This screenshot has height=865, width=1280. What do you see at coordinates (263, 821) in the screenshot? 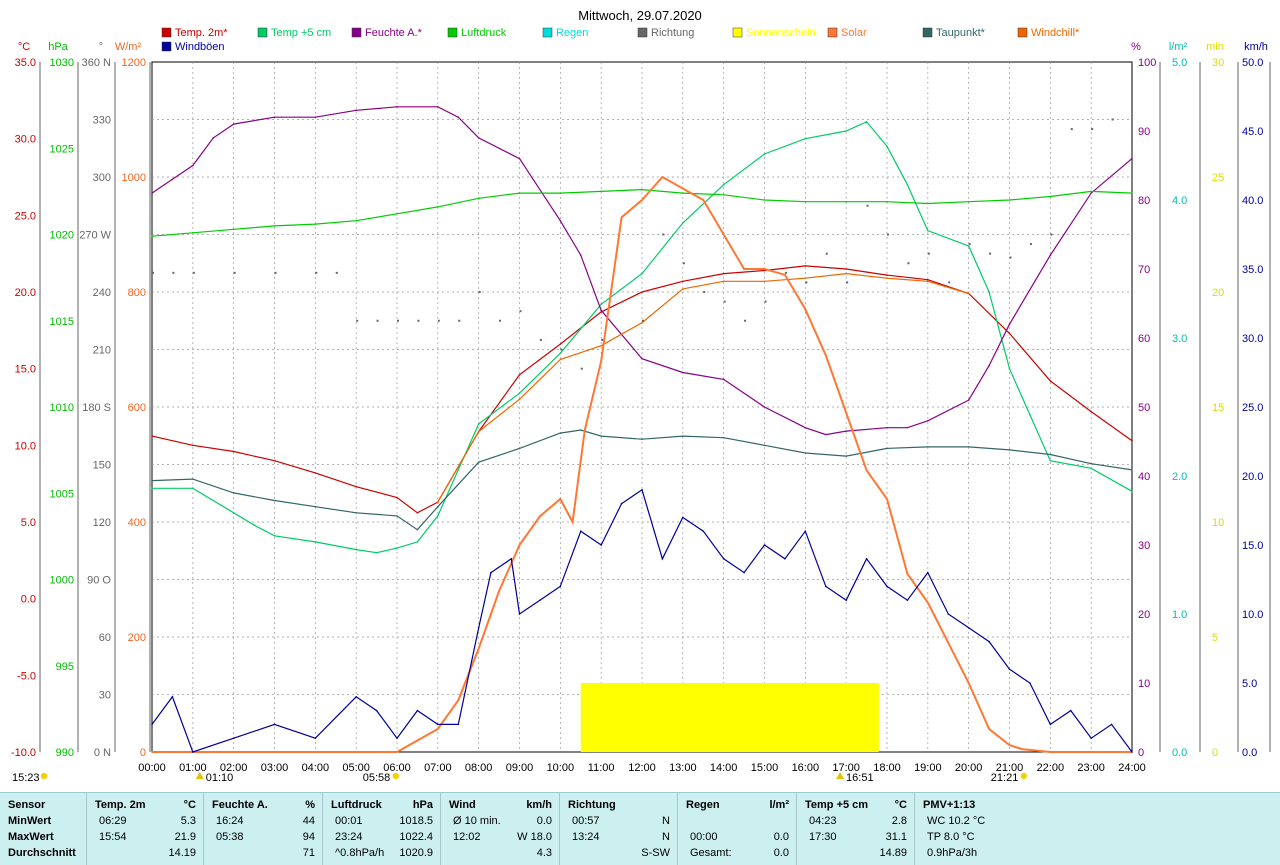
I see `stats-row: 16:24 44` at bounding box center [263, 821].